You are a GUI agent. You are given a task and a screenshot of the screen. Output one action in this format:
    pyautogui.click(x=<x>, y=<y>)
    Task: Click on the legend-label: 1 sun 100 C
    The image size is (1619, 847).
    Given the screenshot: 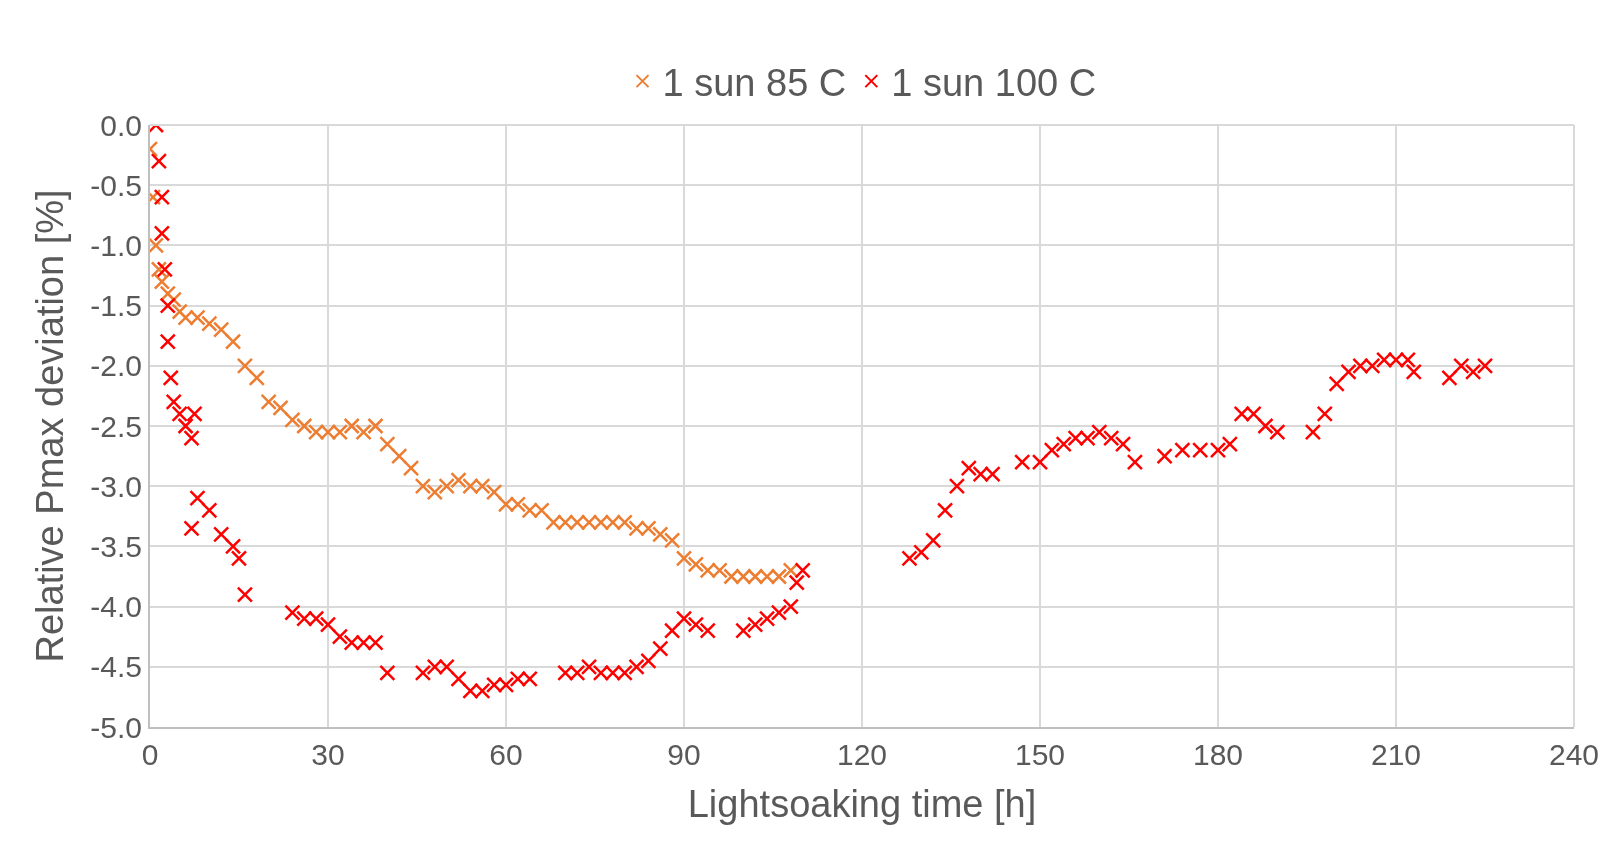 What is the action you would take?
    pyautogui.click(x=994, y=82)
    